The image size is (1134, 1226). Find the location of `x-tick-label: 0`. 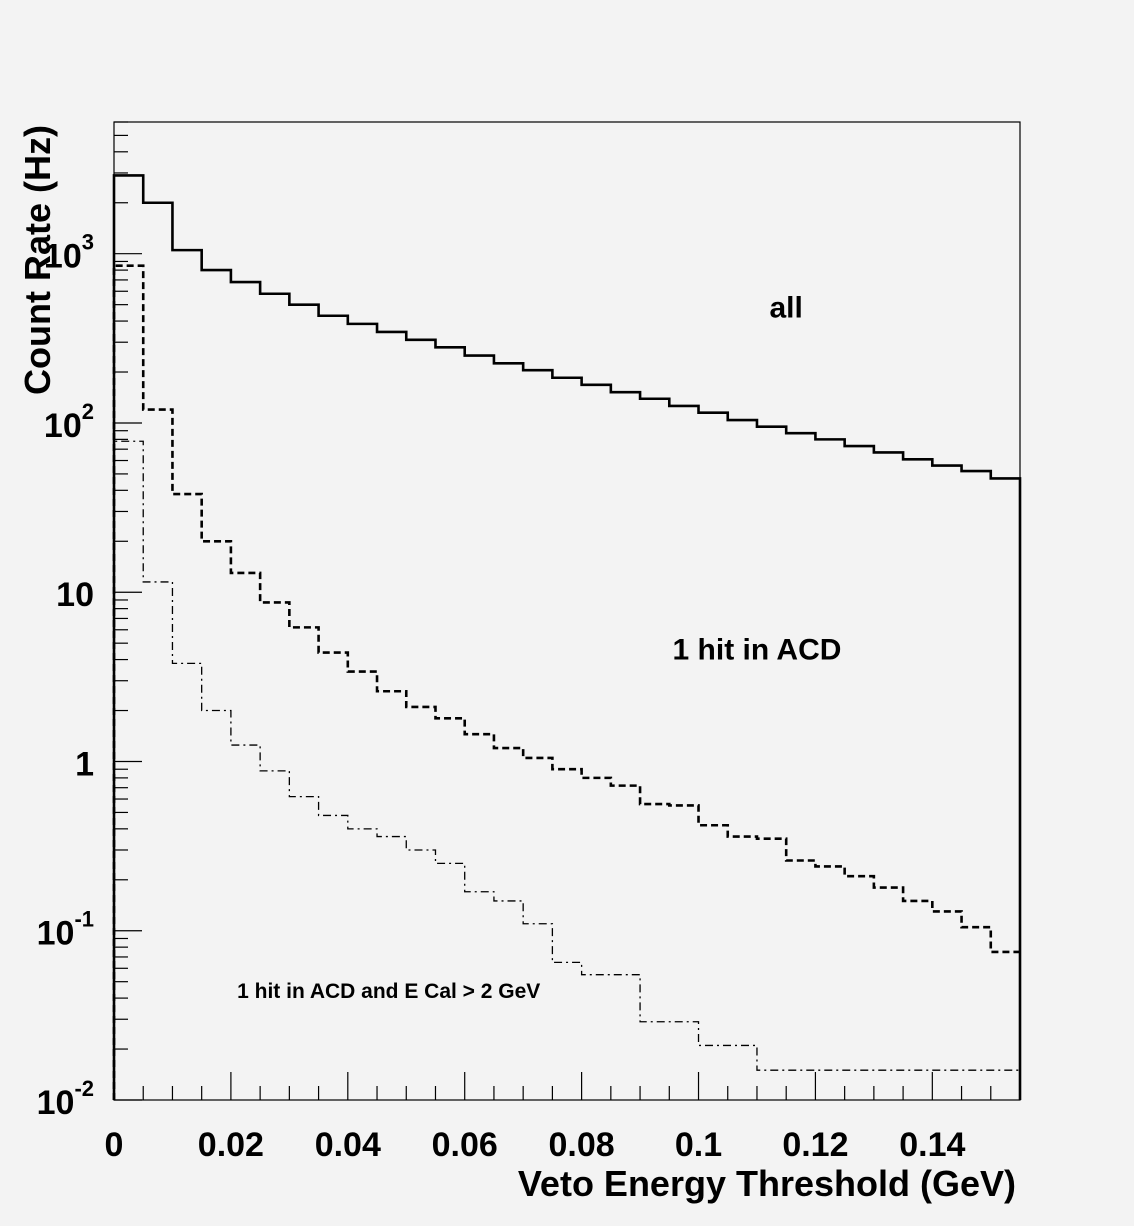

x-tick-label: 0 is located at coordinates (114, 1145).